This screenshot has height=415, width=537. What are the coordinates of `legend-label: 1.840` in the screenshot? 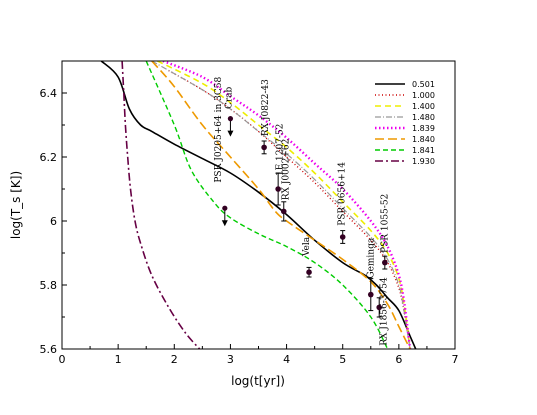 It's located at (423, 139).